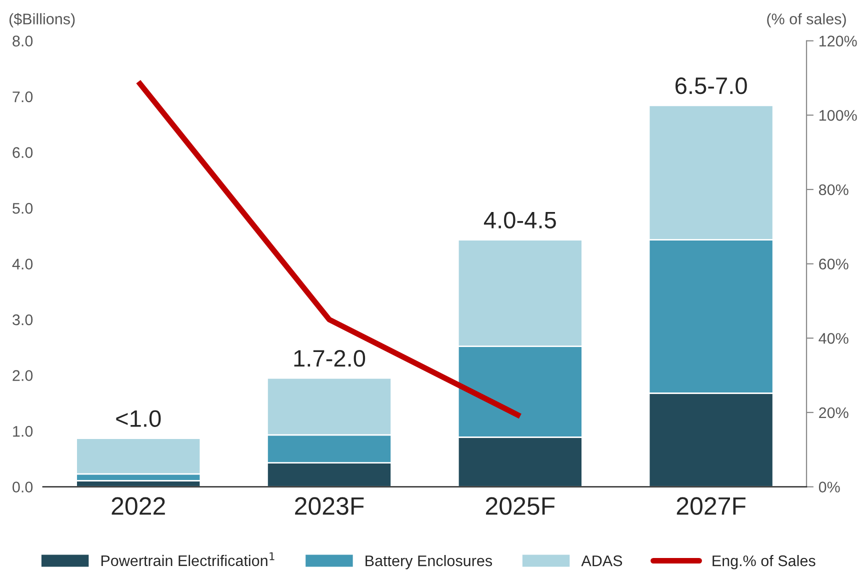  I want to click on y-axis-title: ($Billions), so click(42, 20).